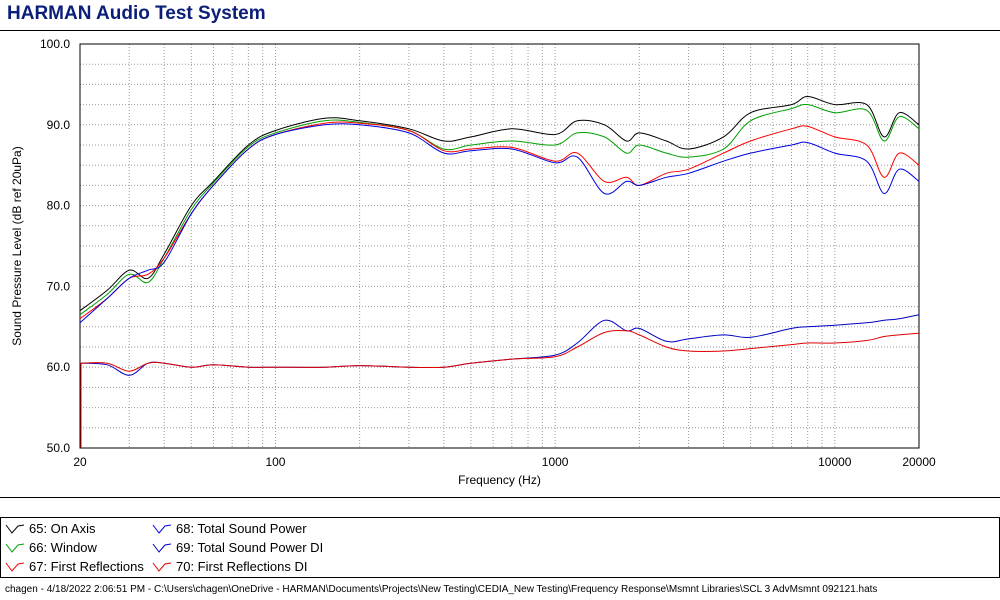 Image resolution: width=1000 pixels, height=600 pixels. What do you see at coordinates (500, 577) in the screenshot?
I see `legend-bottom-divider` at bounding box center [500, 577].